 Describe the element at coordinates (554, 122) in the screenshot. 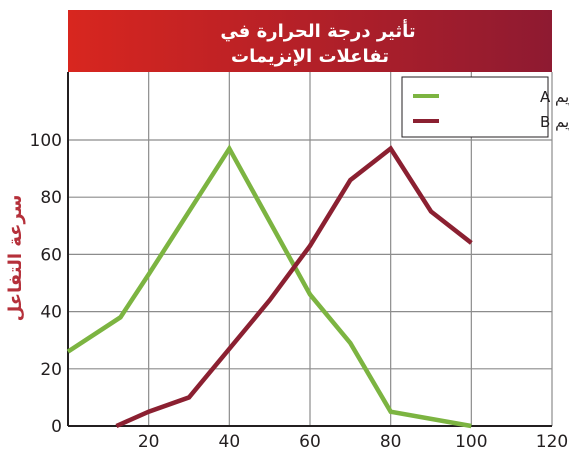

I see `legend-label-enzyme-b: الإنزيم B` at that location.